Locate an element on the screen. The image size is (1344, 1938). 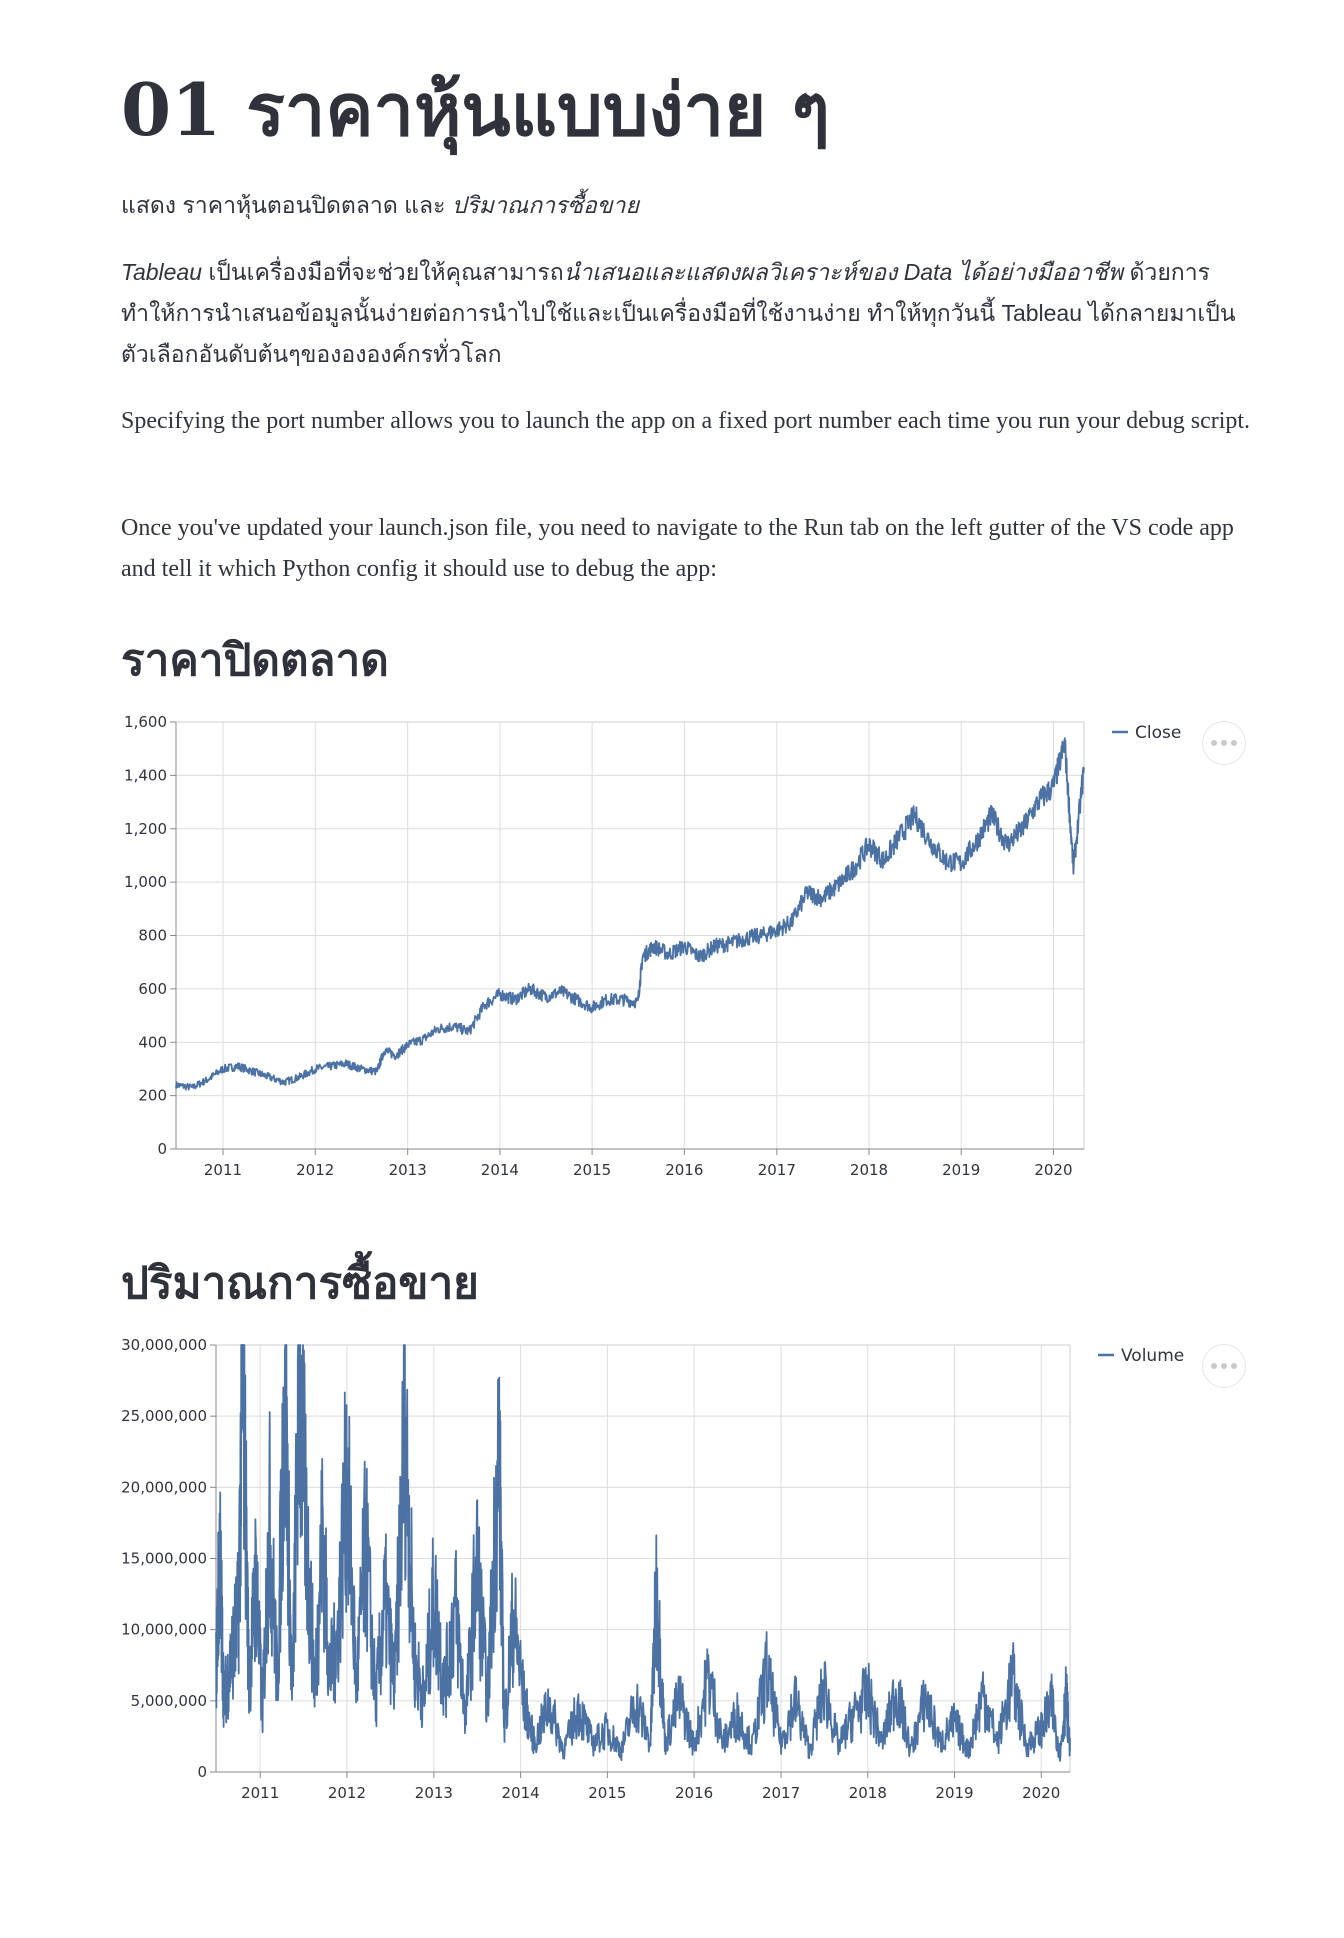
close-section-heading: ราคาปิดตลาด is located at coordinates (255, 660).